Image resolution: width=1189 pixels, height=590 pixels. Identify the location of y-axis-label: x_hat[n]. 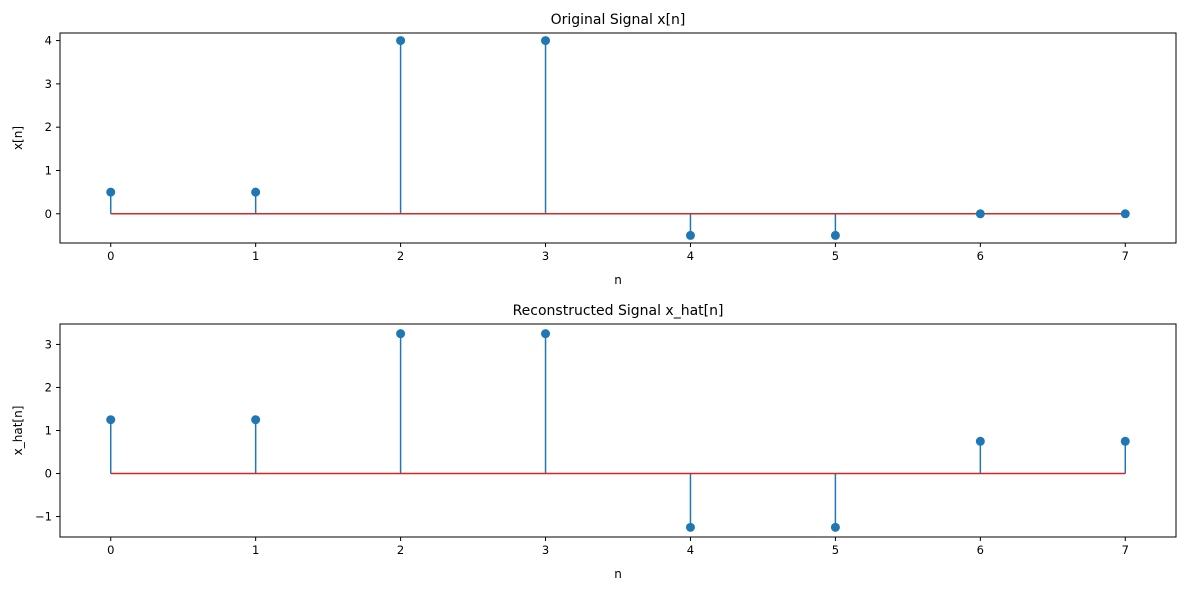
(18, 431).